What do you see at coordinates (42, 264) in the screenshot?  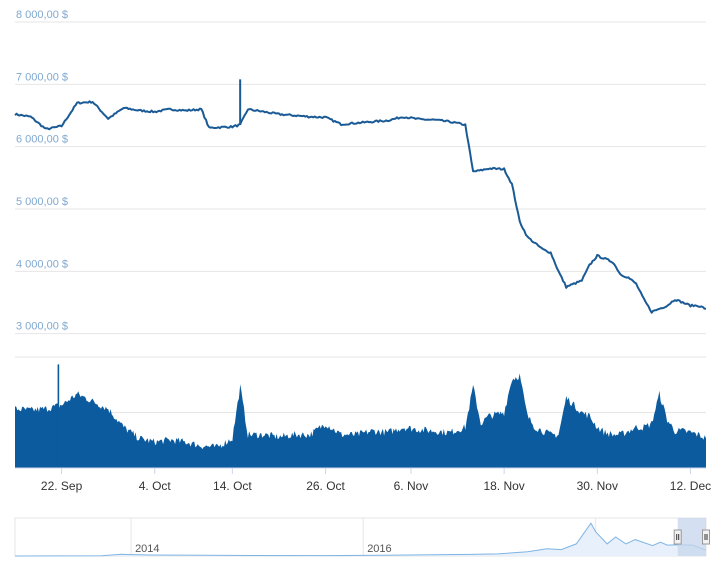 I see `price-y-tick-label: 4 000,00 $` at bounding box center [42, 264].